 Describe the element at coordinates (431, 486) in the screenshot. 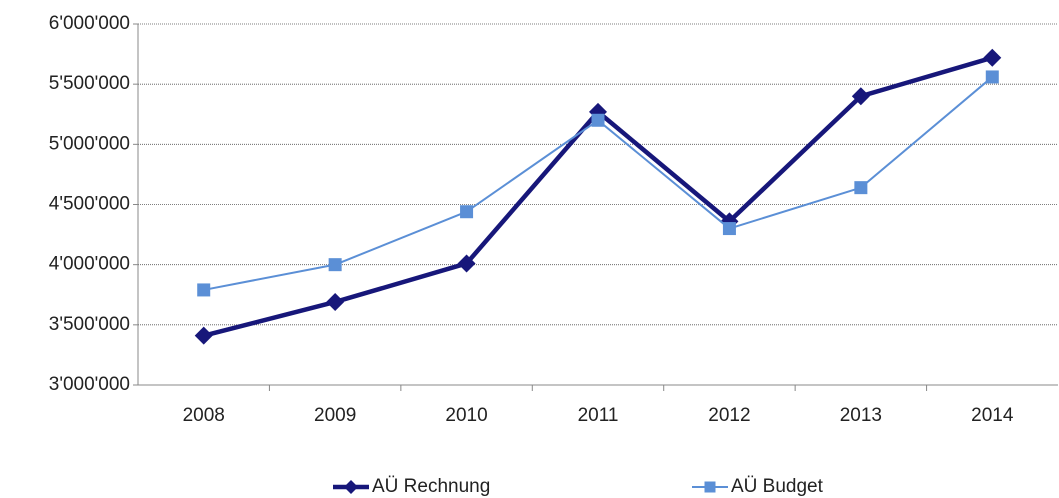

I see `legend-label: AÜ Rechnung` at that location.